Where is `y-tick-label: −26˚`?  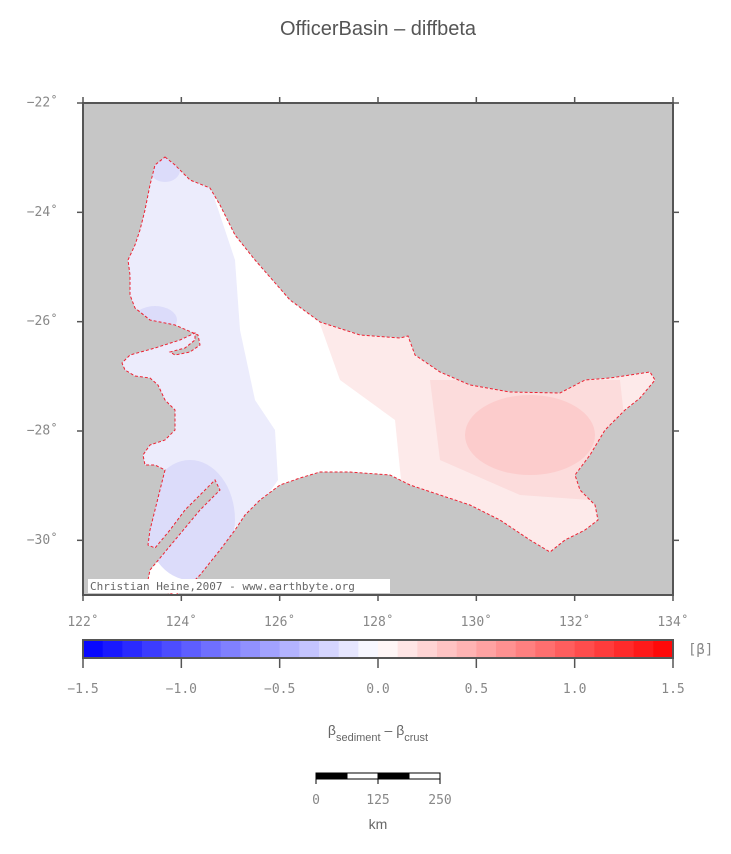
y-tick-label: −26˚ is located at coordinates (42, 321).